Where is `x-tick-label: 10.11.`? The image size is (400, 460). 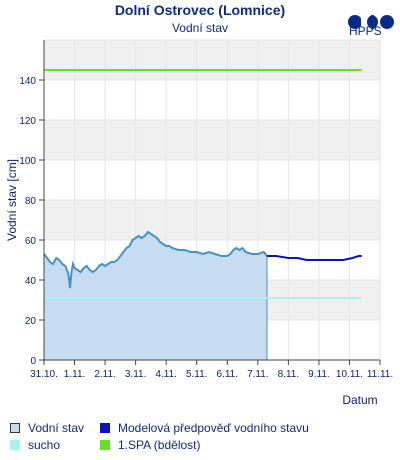 x-tick-label: 10.11. is located at coordinates (349, 374).